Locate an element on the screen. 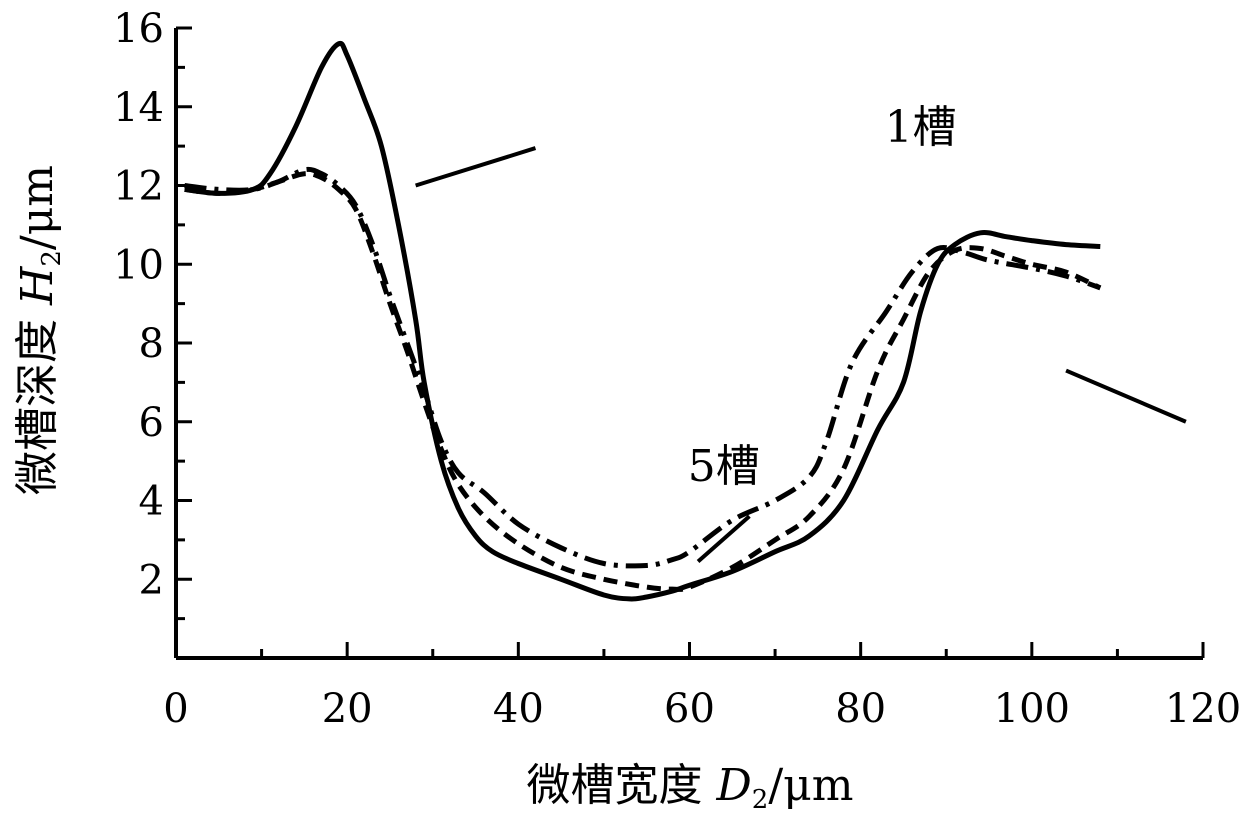 The width and height of the screenshot is (1250, 814). x-tick-label: 120 is located at coordinates (1203, 709).